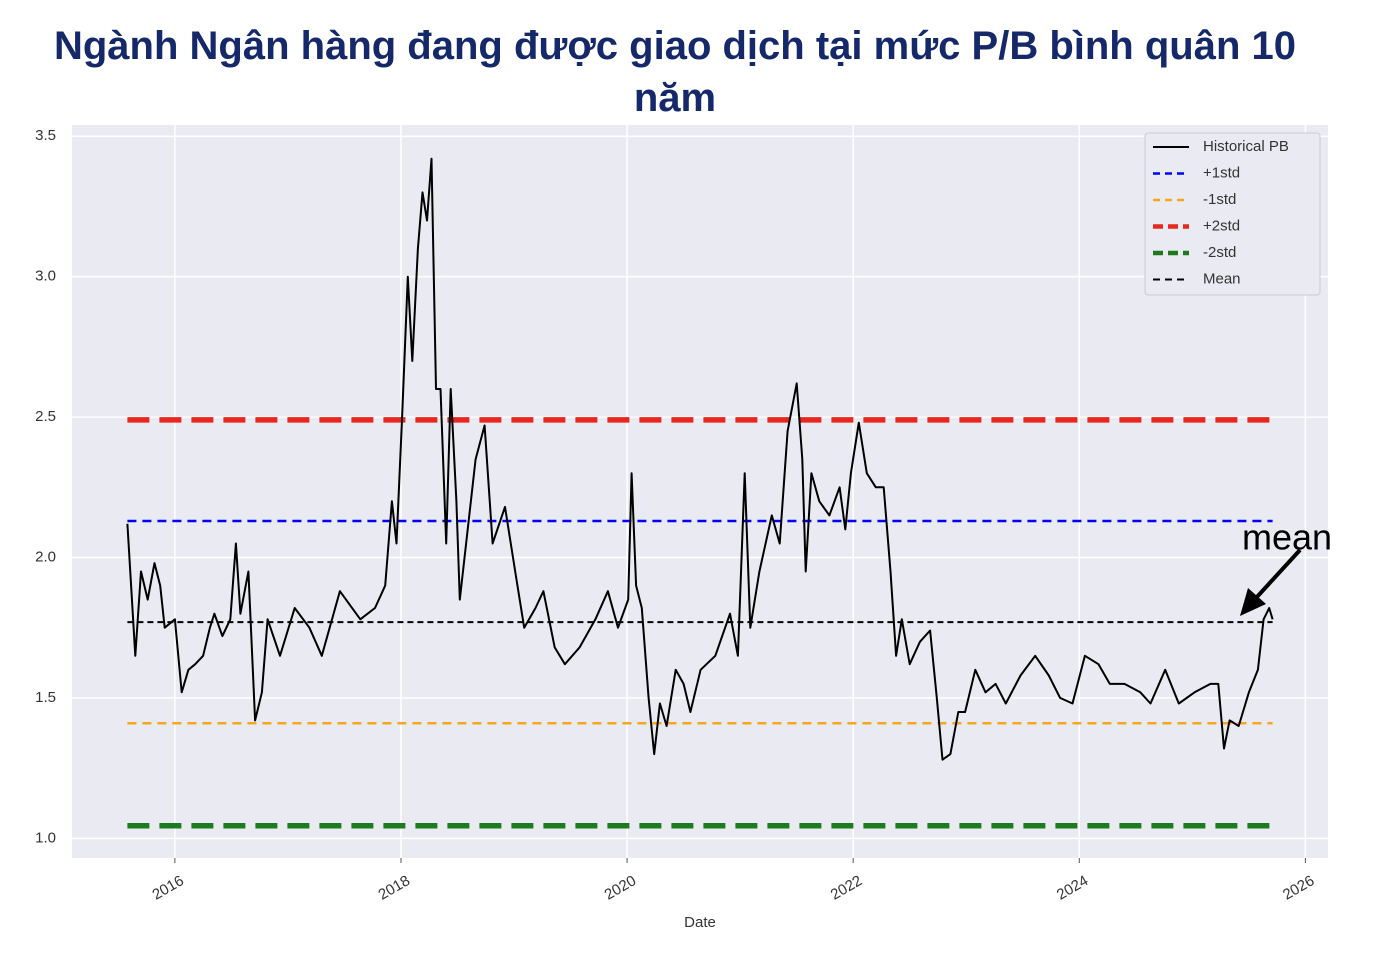 The image size is (1400, 957). What do you see at coordinates (1253, 602) in the screenshot?
I see `annotation-arrowhead` at bounding box center [1253, 602].